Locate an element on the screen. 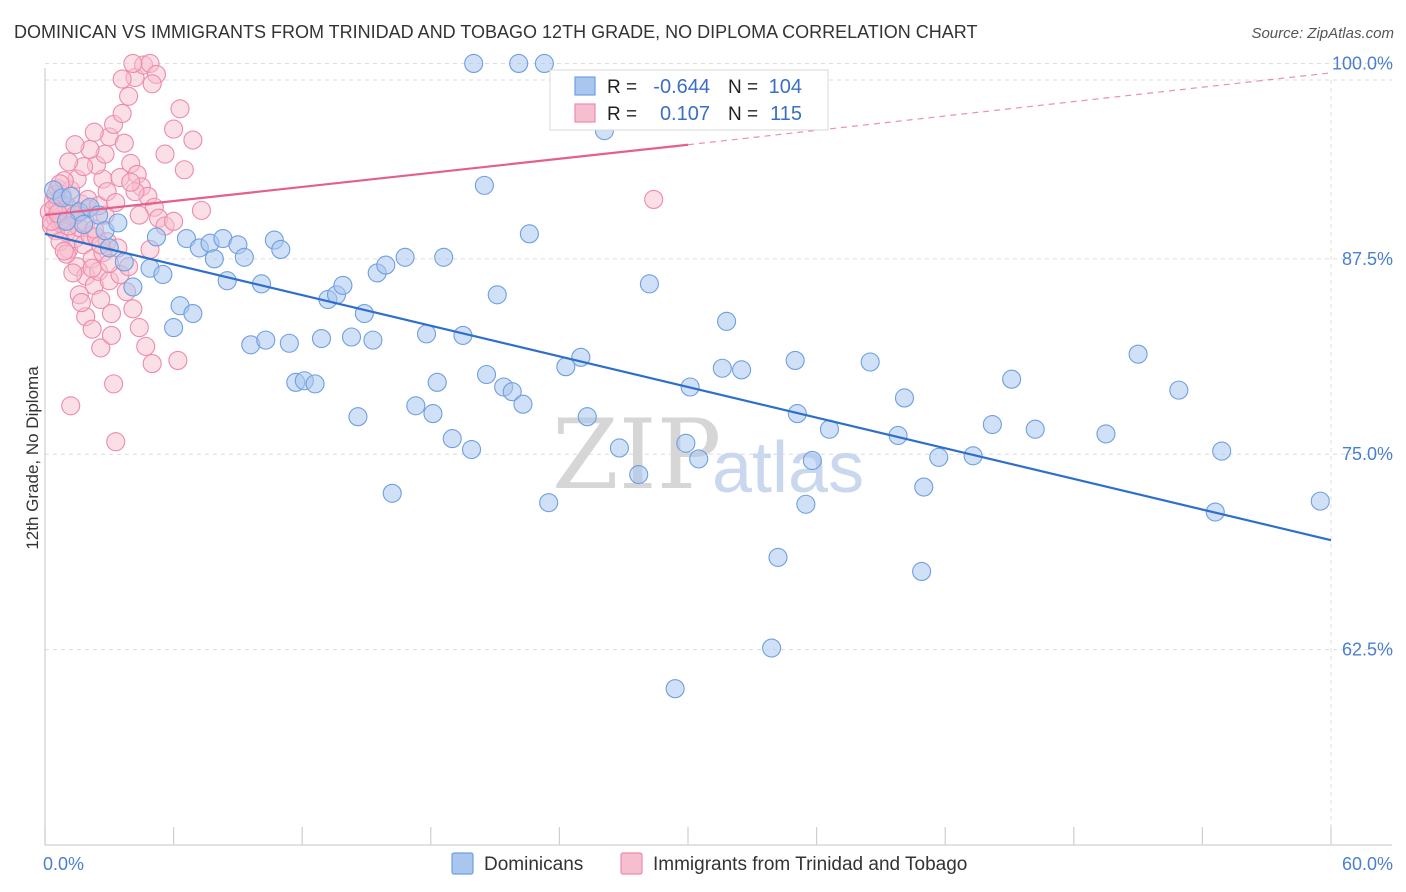 Image resolution: width=1406 pixels, height=892 pixels. stats-n-value-2: 115 is located at coordinates (786, 114).